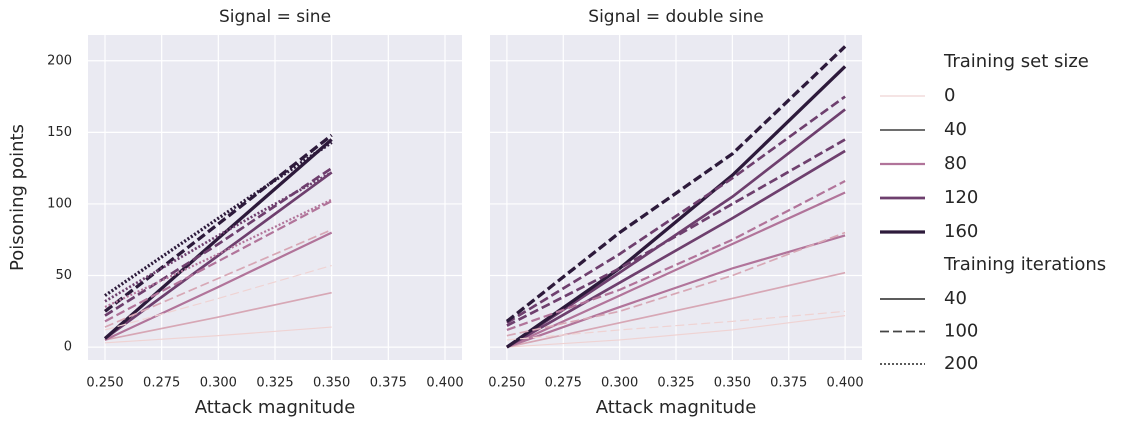 This screenshot has width=1128, height=428. I want to click on legend-label: 200, so click(961, 363).